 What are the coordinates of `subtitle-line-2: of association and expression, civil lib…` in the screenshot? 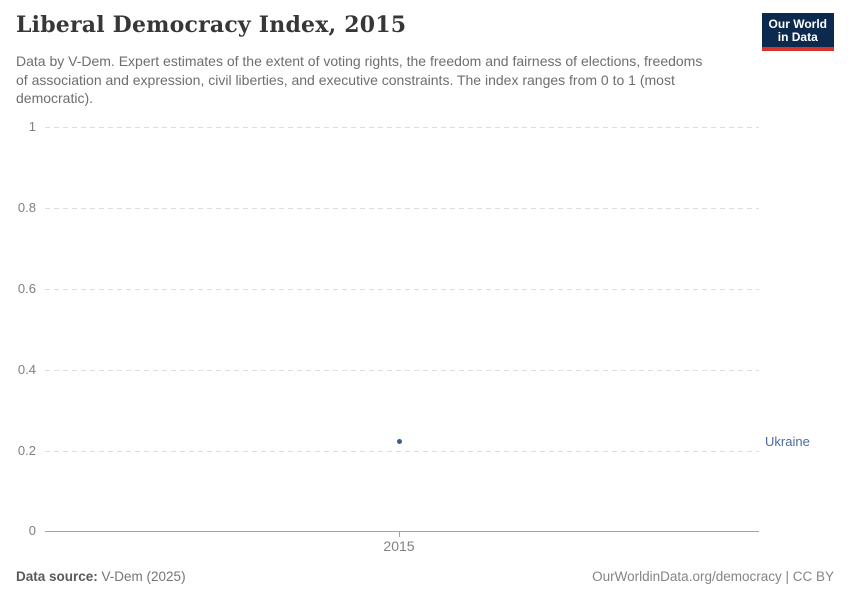 It's located at (345, 79).